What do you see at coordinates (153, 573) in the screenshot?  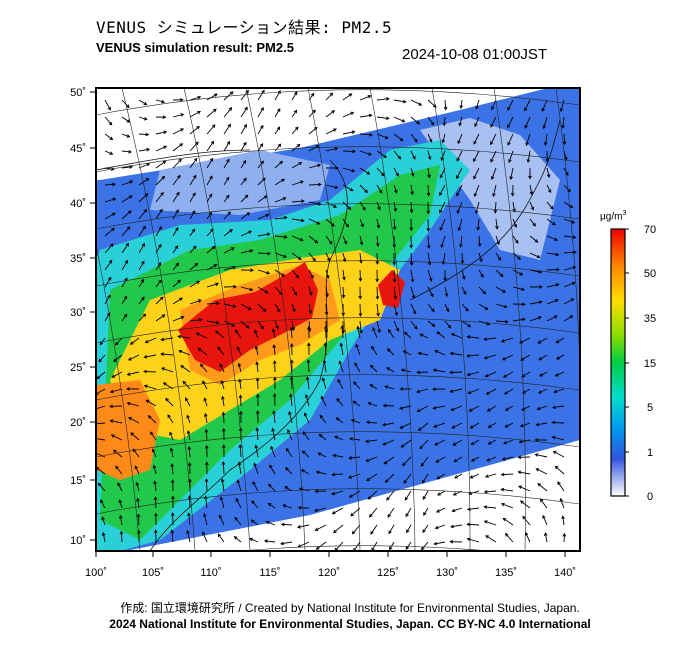 I see `lon-tick-label: 105˚` at bounding box center [153, 573].